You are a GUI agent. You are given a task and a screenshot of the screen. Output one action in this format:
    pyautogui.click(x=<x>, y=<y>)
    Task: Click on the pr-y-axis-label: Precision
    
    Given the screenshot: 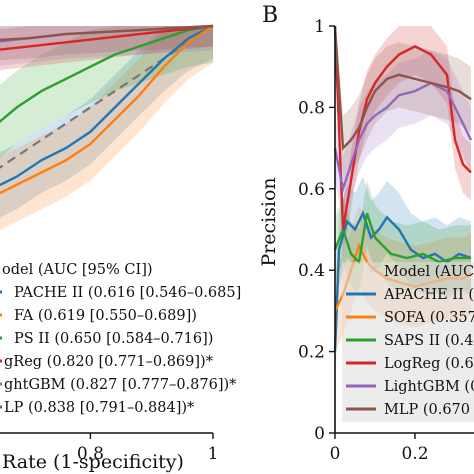 What is the action you would take?
    pyautogui.click(x=269, y=221)
    